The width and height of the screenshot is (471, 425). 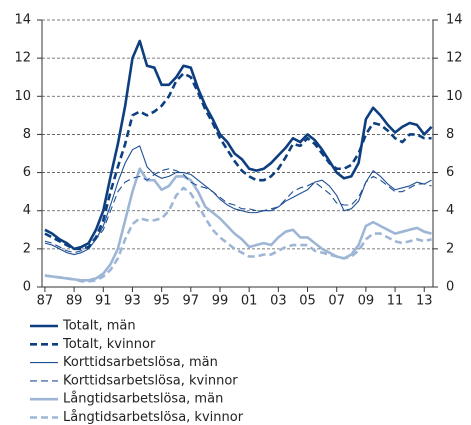 What do you see at coordinates (27, 134) in the screenshot?
I see `y-tick-label: 8` at bounding box center [27, 134].